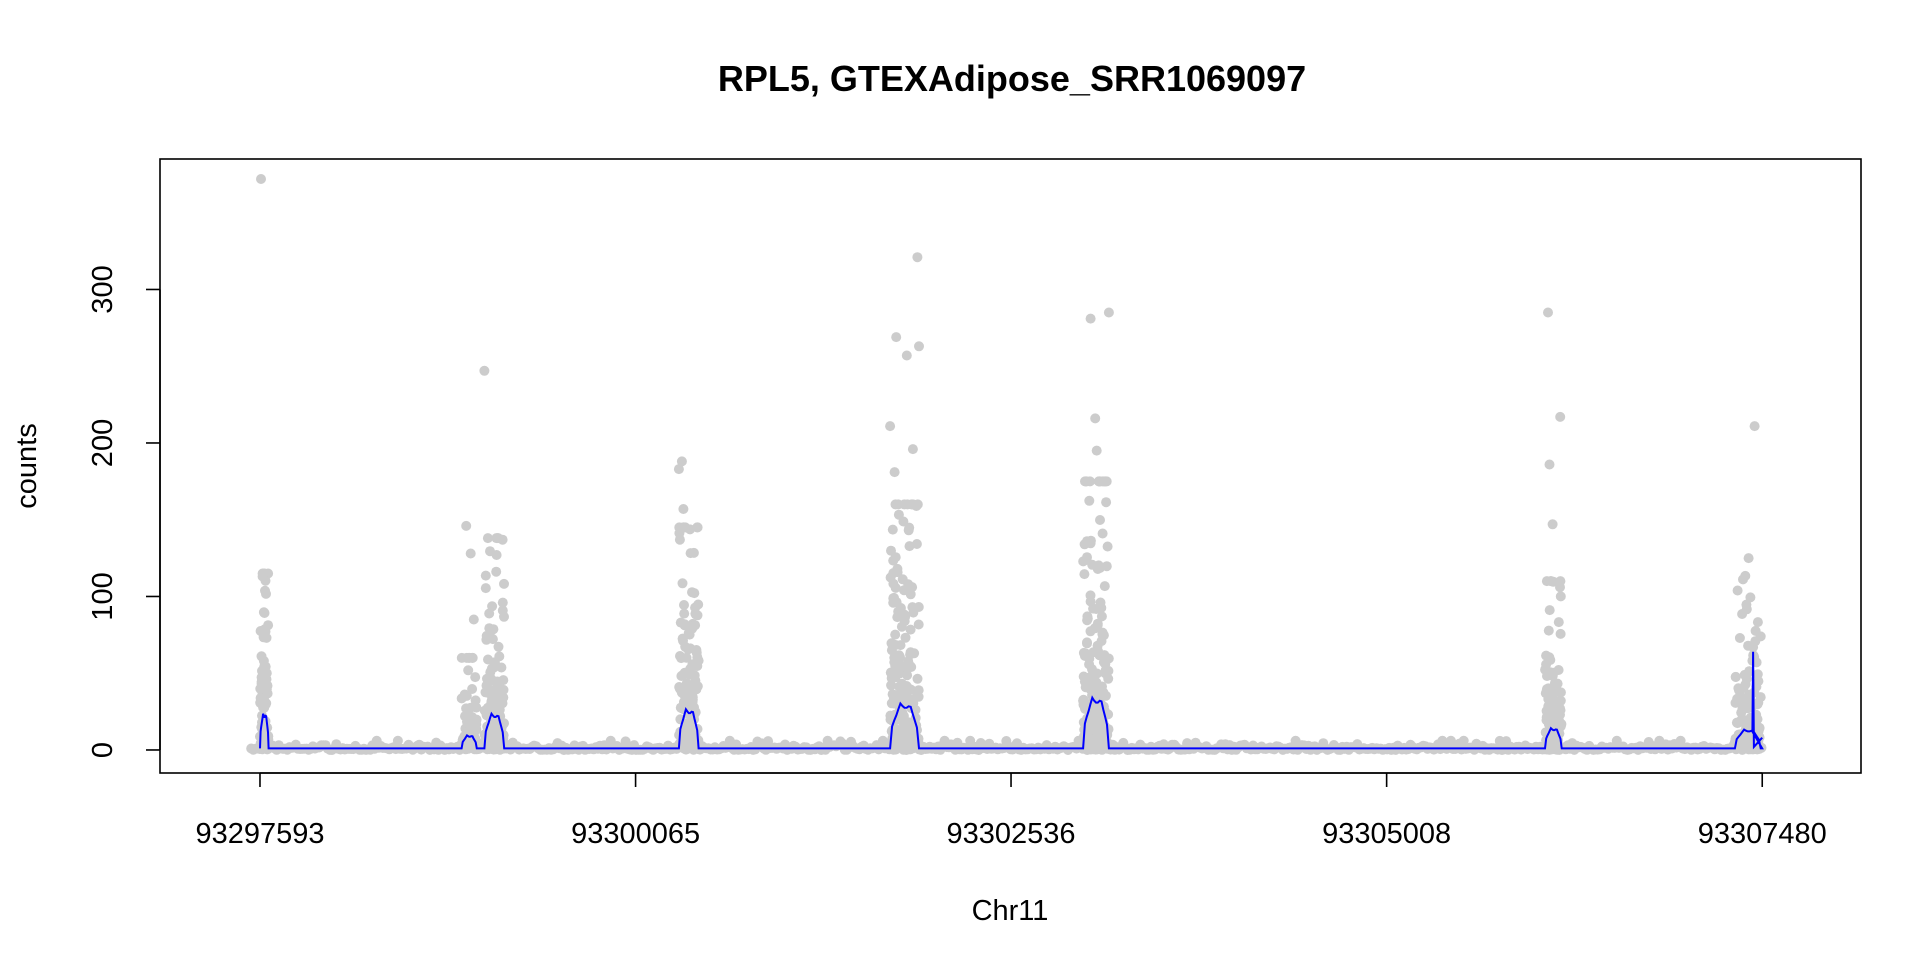  Describe the element at coordinates (1010, 911) in the screenshot. I see `x-axis-label: Chr11` at that location.